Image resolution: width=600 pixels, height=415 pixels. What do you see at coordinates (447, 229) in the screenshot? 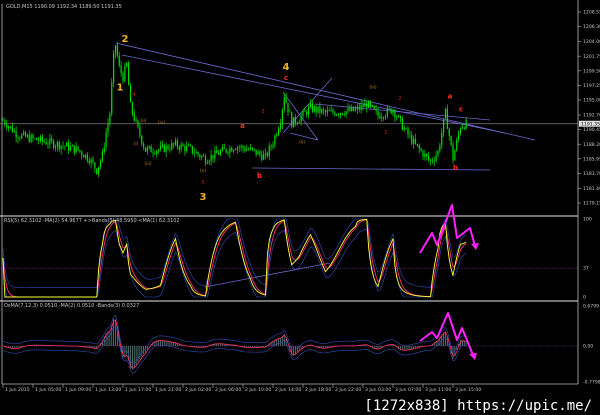
I see `rsi-projection-arrow` at bounding box center [447, 229].